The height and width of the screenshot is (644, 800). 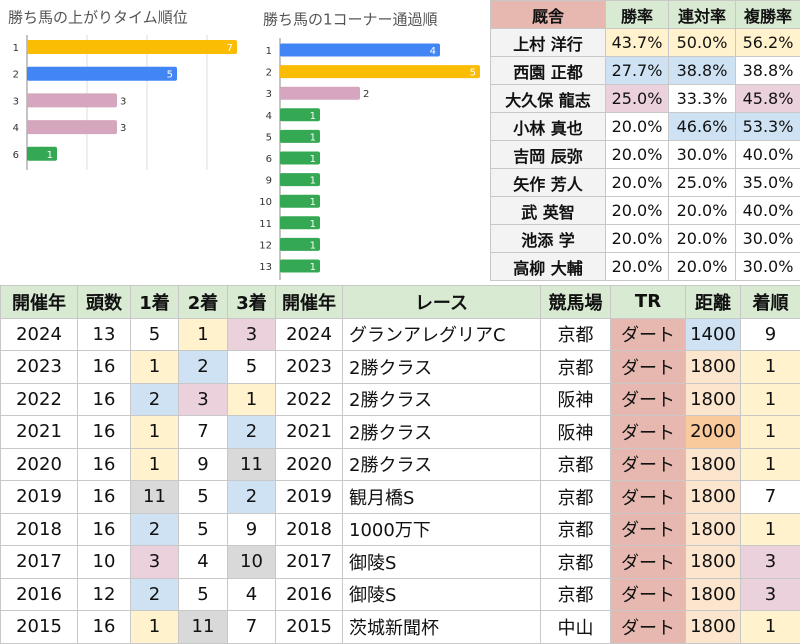 What do you see at coordinates (39, 529) in the screenshot?
I see `table-cell: 2018` at bounding box center [39, 529].